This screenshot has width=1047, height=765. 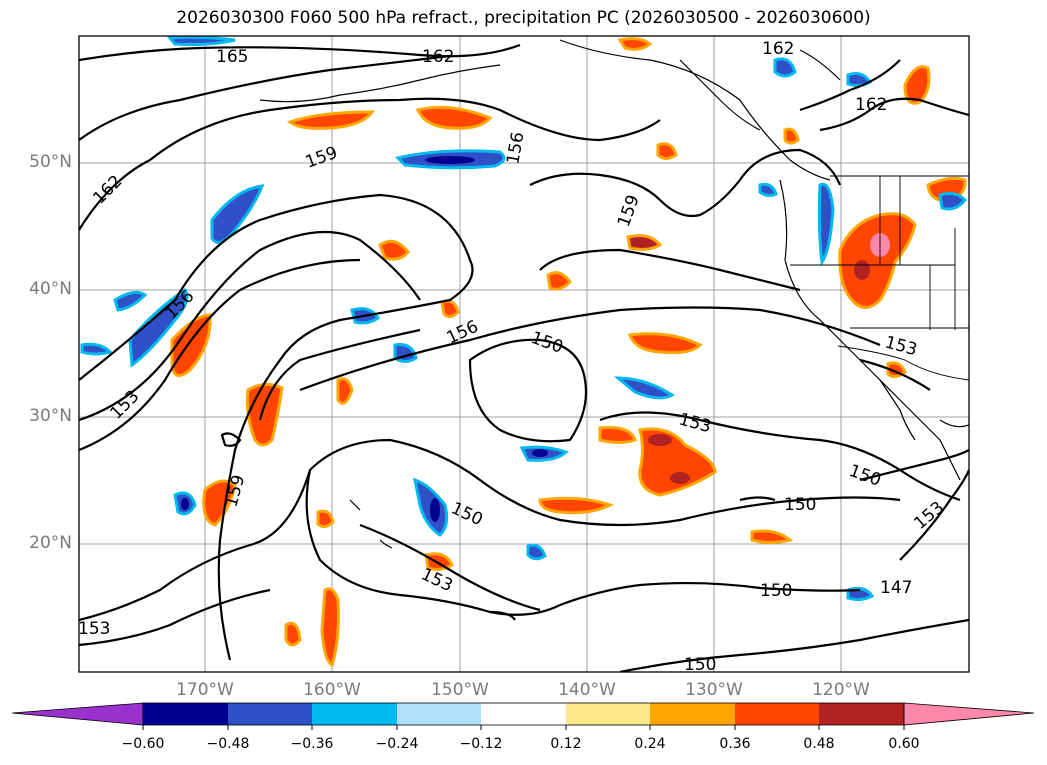 What do you see at coordinates (50, 162) in the screenshot?
I see `lat-label: 50°N` at bounding box center [50, 162].